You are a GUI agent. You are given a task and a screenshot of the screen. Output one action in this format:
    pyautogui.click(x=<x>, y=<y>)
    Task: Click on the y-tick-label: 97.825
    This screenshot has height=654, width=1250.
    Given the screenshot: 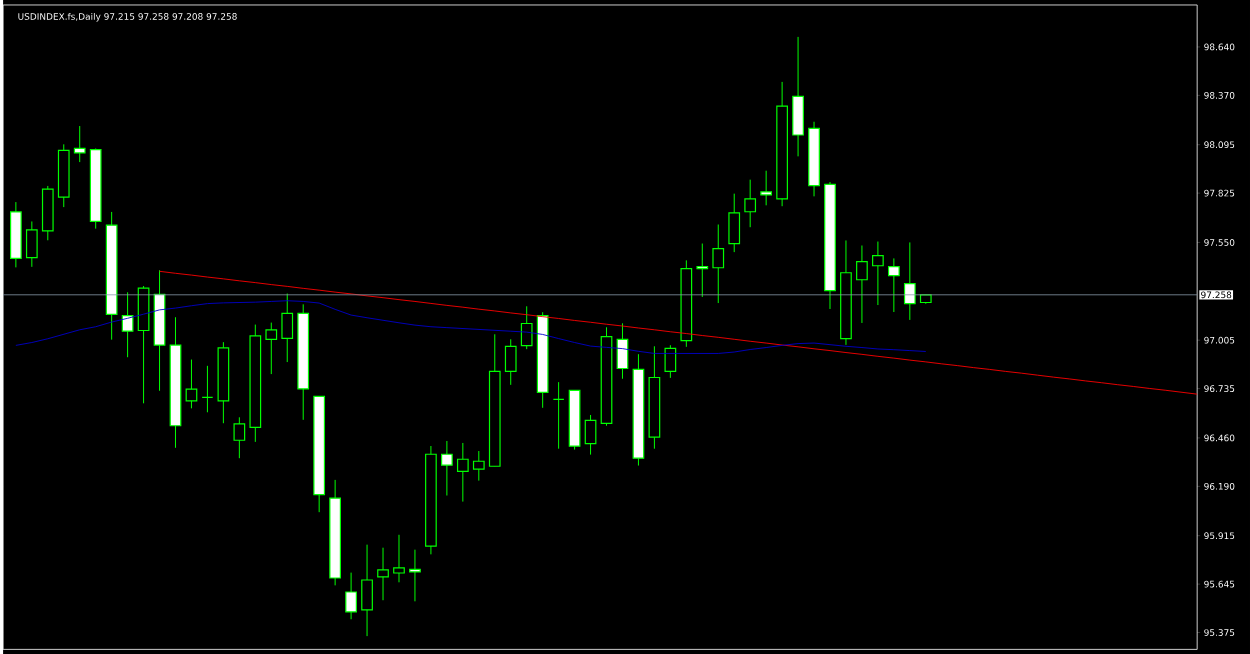 What is the action you would take?
    pyautogui.click(x=1219, y=193)
    